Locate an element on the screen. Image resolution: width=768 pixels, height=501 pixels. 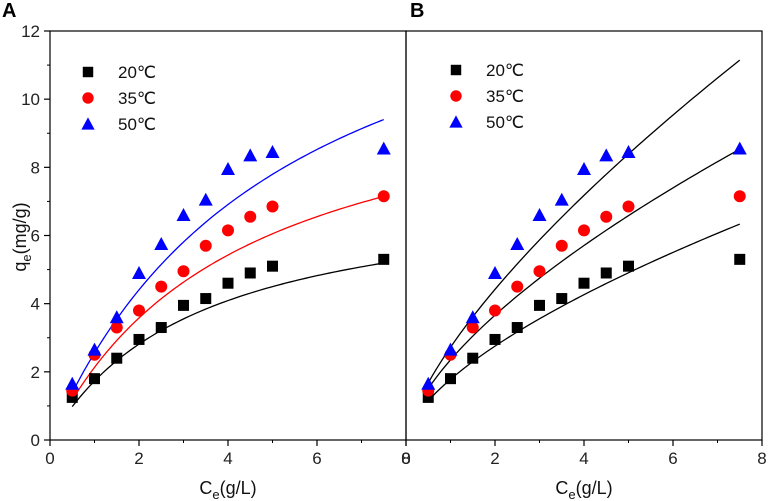
y-tick-label: 12 is located at coordinates (30, 31).